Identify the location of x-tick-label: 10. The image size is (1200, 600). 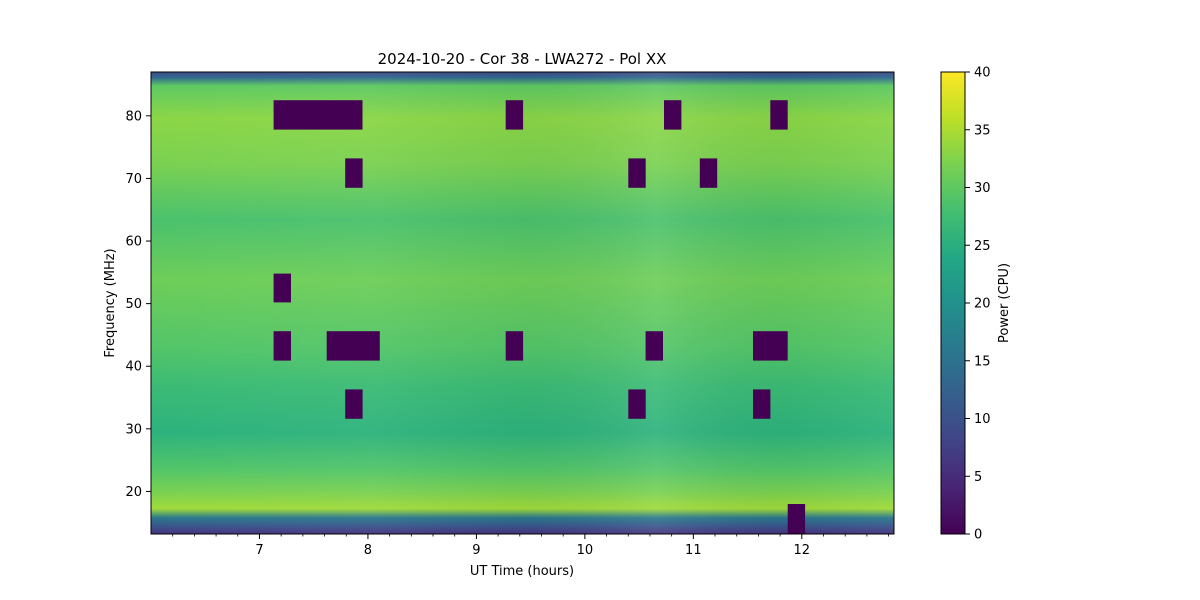
(585, 550).